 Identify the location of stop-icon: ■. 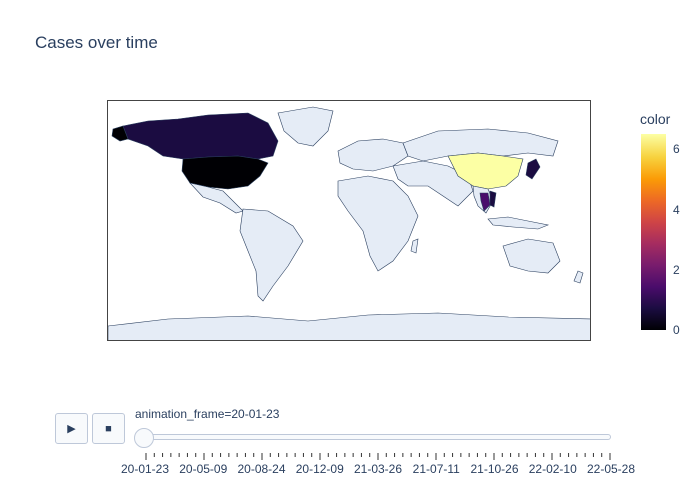
(108, 428).